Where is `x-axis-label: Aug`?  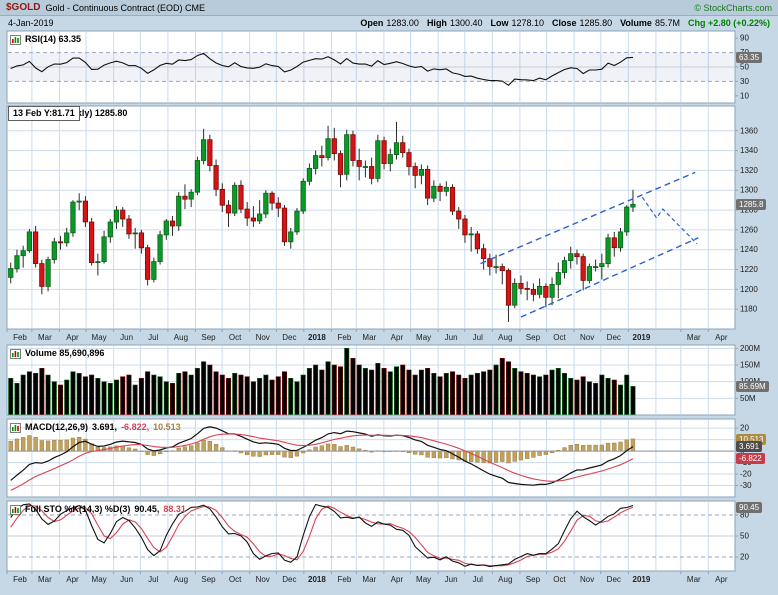 x-axis-label: Aug is located at coordinates (181, 337).